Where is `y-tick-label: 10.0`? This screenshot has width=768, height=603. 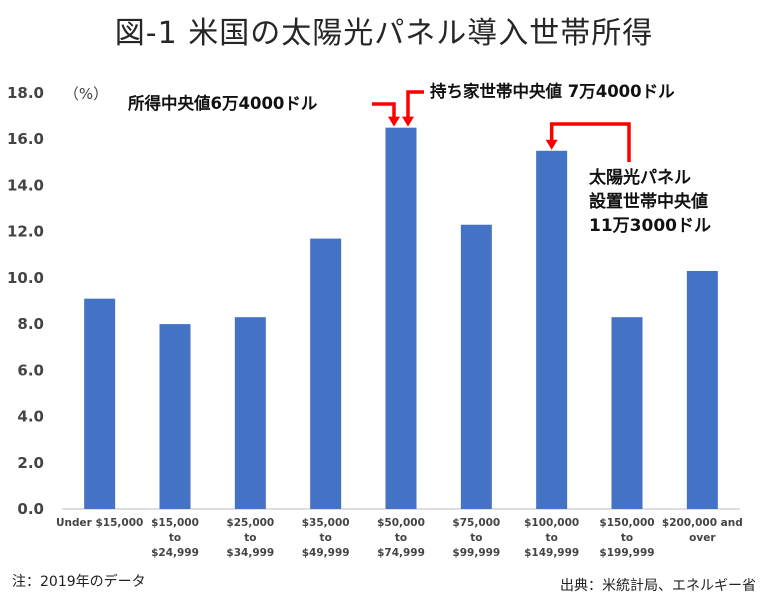
y-tick-label: 10.0 is located at coordinates (25, 278).